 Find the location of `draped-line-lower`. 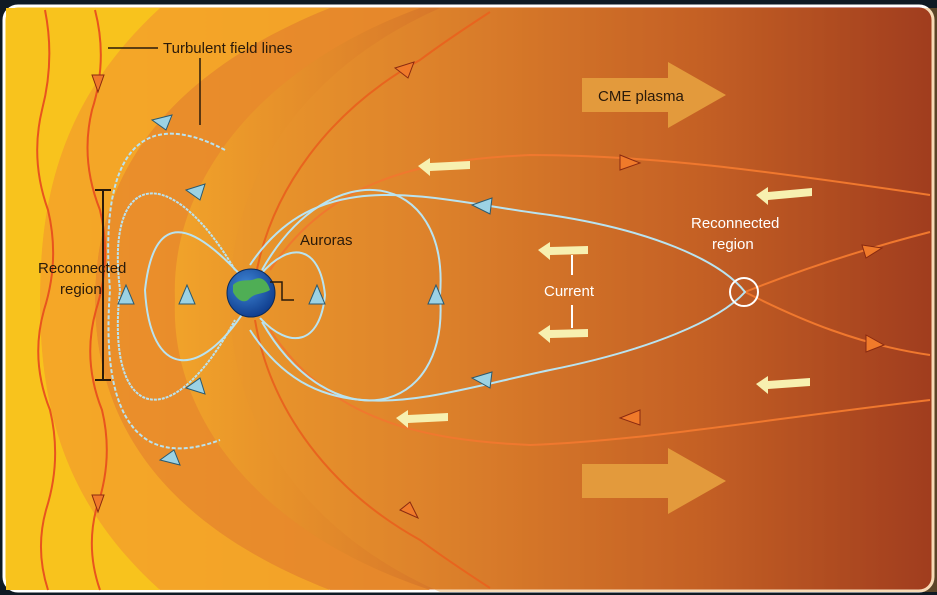

draped-line-lower is located at coordinates (372, 454).